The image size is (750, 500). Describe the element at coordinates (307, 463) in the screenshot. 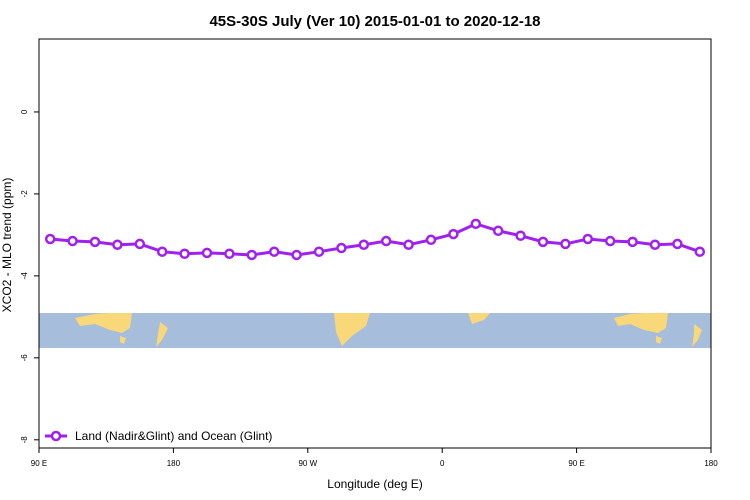

I see `x-tick-label: 90 W` at that location.